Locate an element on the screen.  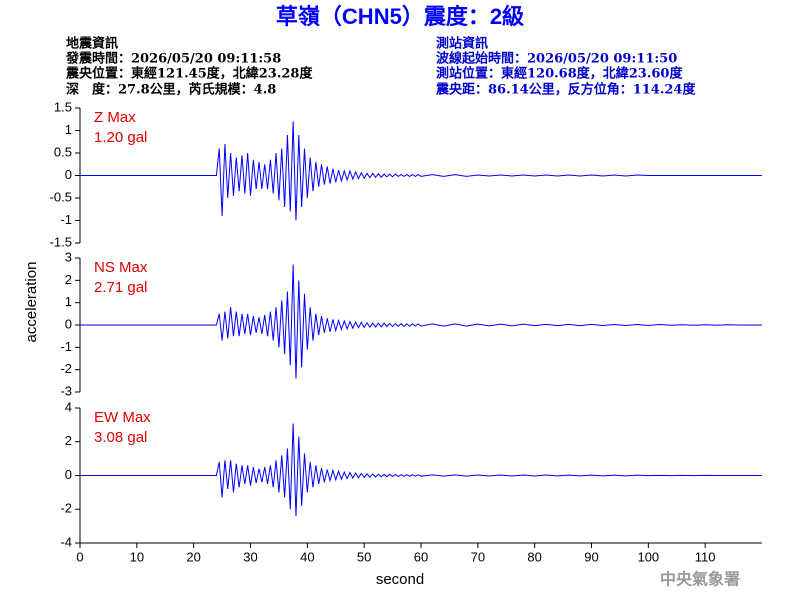
x-tick-label: 90 is located at coordinates (591, 556).